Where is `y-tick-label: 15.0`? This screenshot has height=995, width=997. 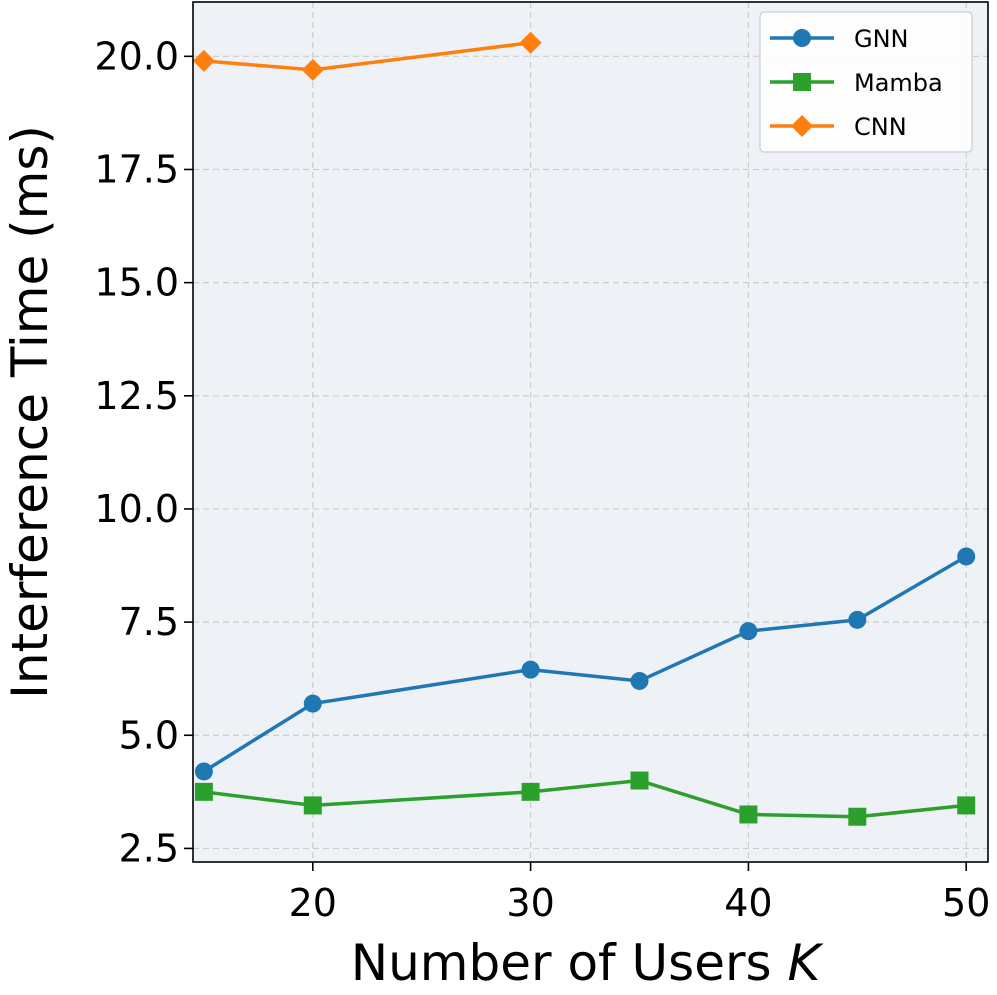
y-tick-label: 15.0 is located at coordinates (136, 283).